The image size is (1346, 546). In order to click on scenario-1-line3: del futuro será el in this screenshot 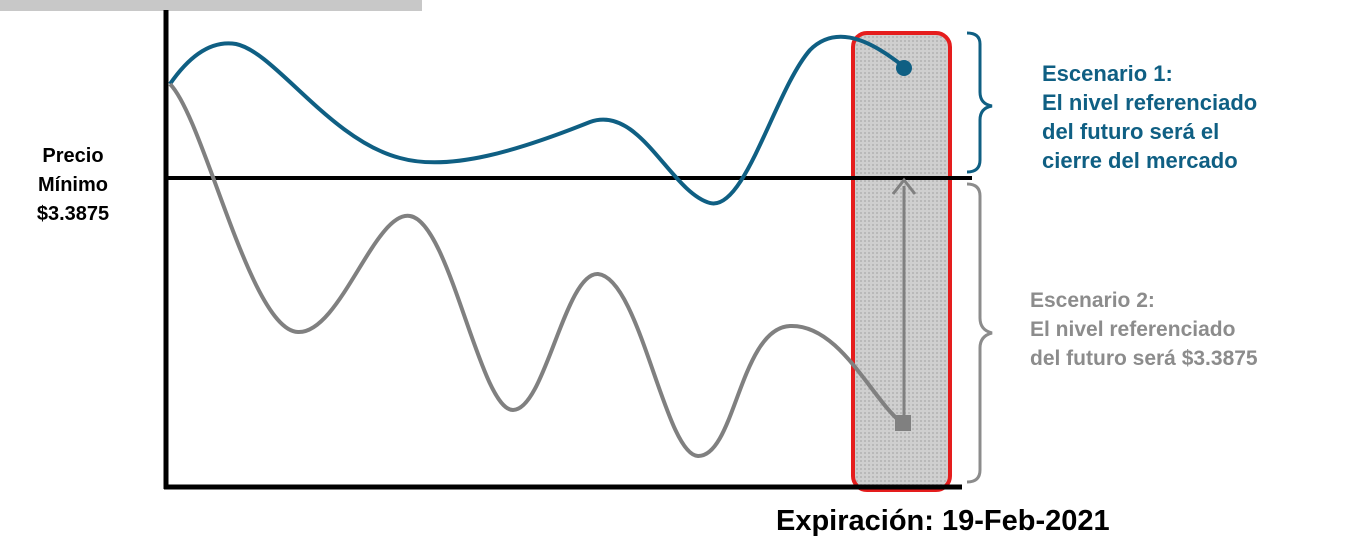, I will do `click(1131, 131)`.